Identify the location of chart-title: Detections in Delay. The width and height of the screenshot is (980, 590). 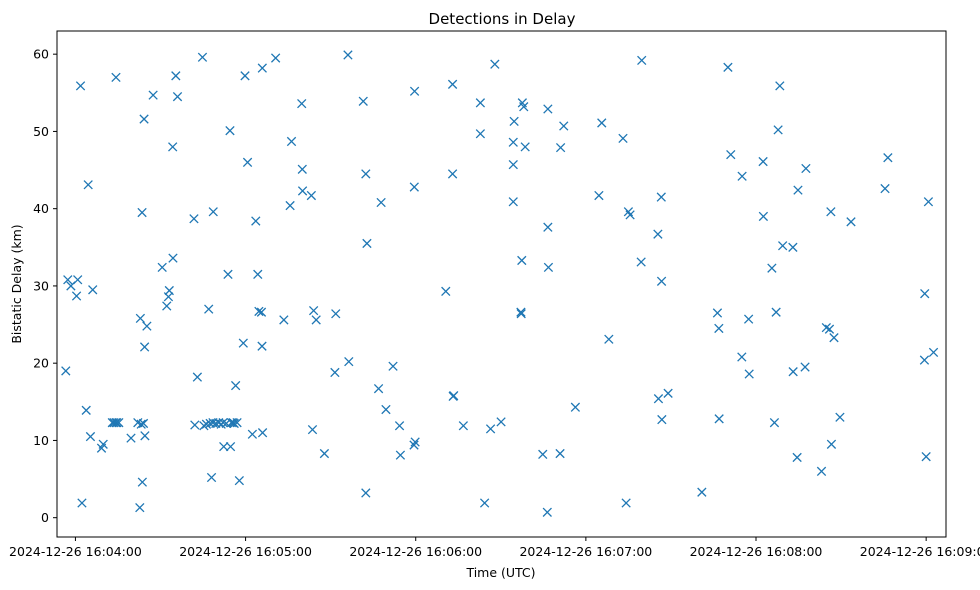
(502, 19).